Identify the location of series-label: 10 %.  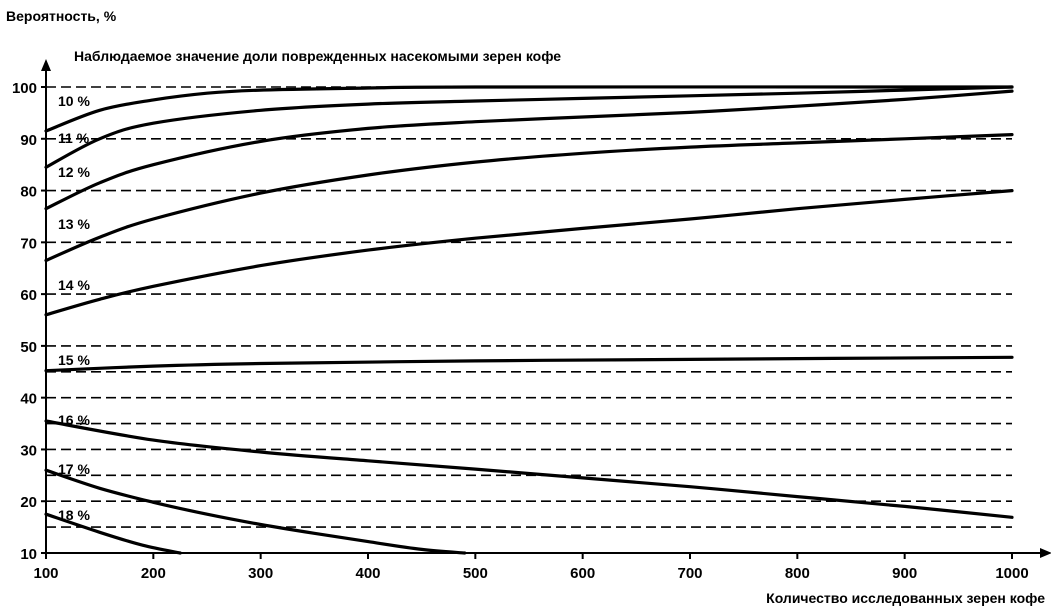
(74, 101).